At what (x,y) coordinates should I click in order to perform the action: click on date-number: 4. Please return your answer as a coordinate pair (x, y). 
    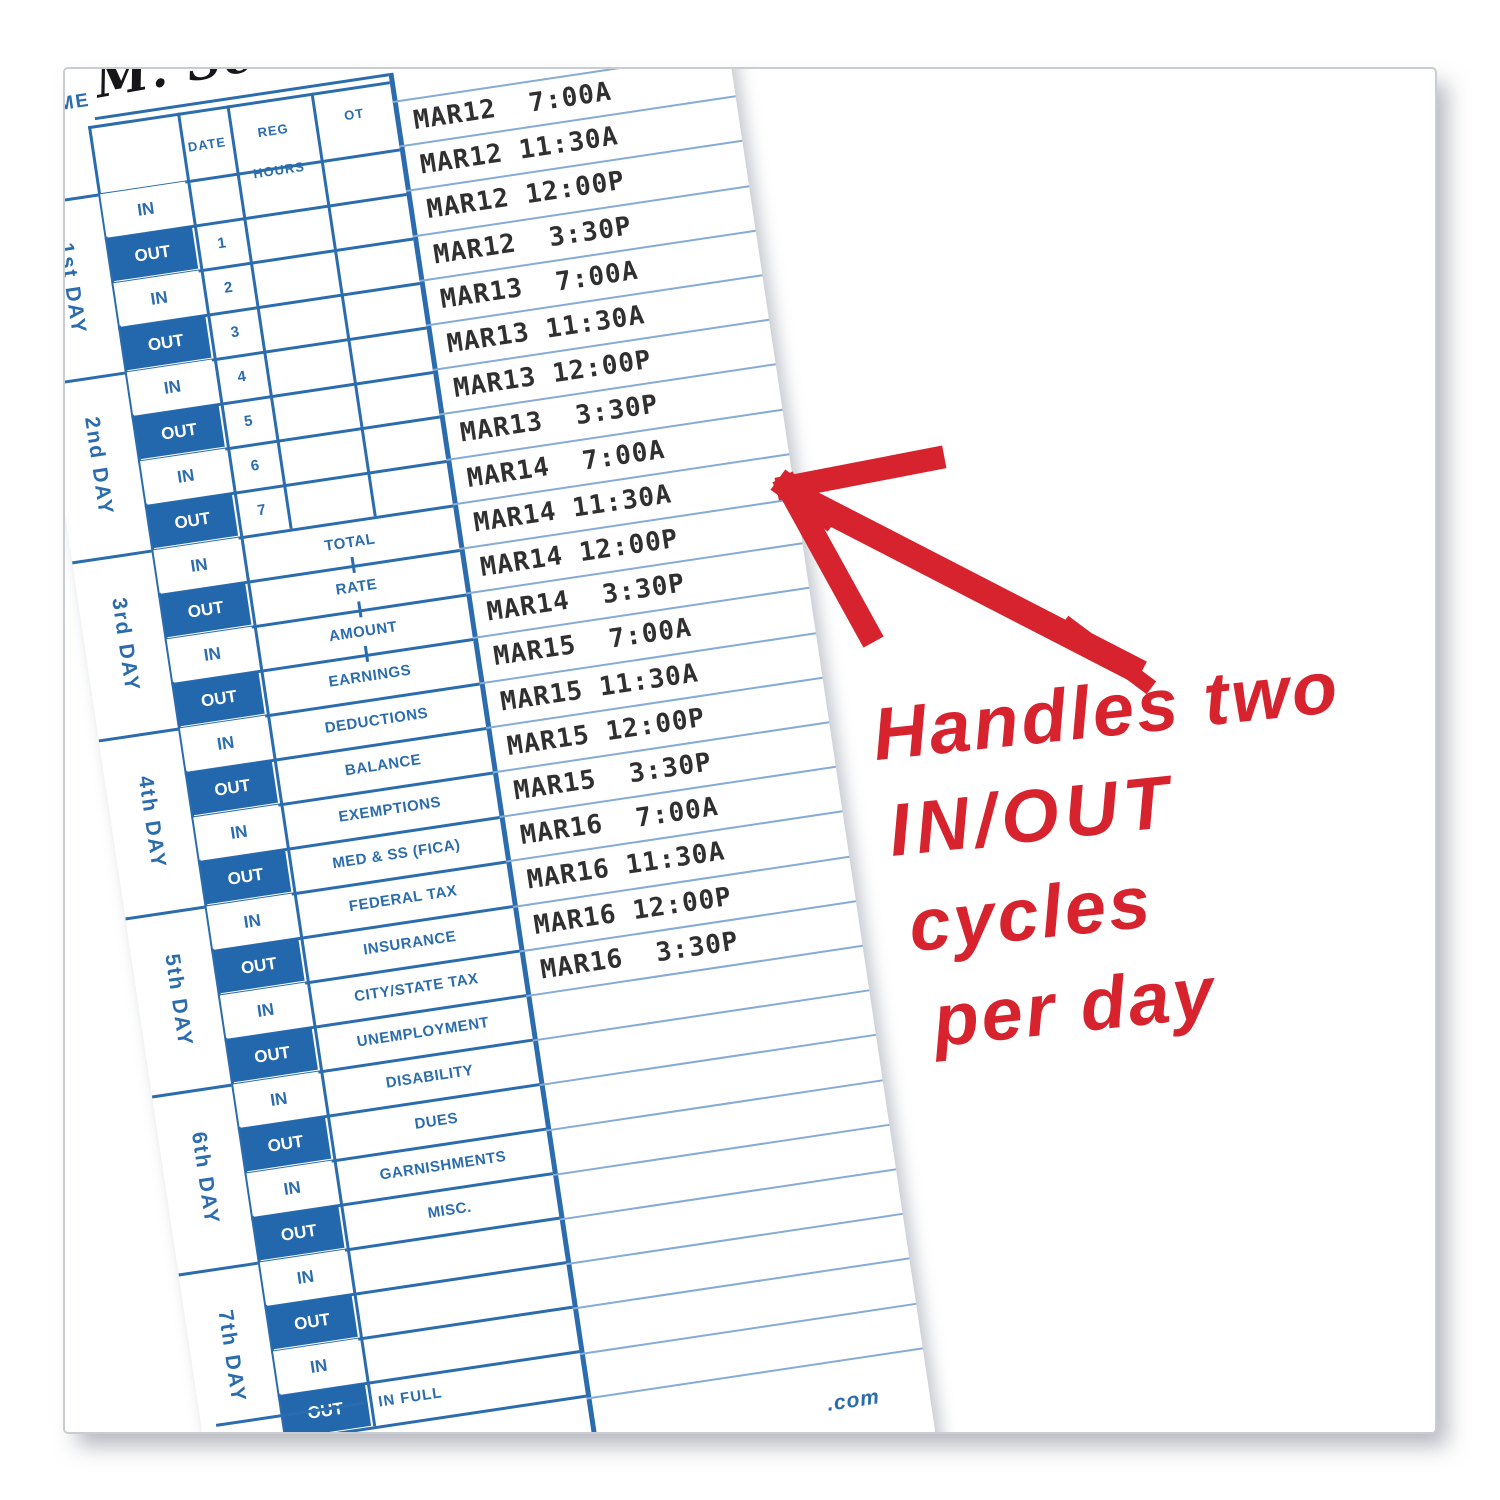
    Looking at the image, I should click on (242, 376).